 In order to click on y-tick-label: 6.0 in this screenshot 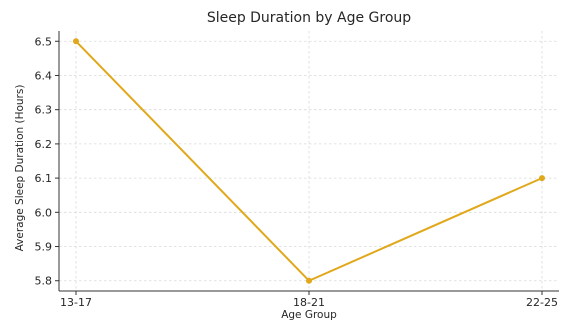, I will do `click(44, 212)`.